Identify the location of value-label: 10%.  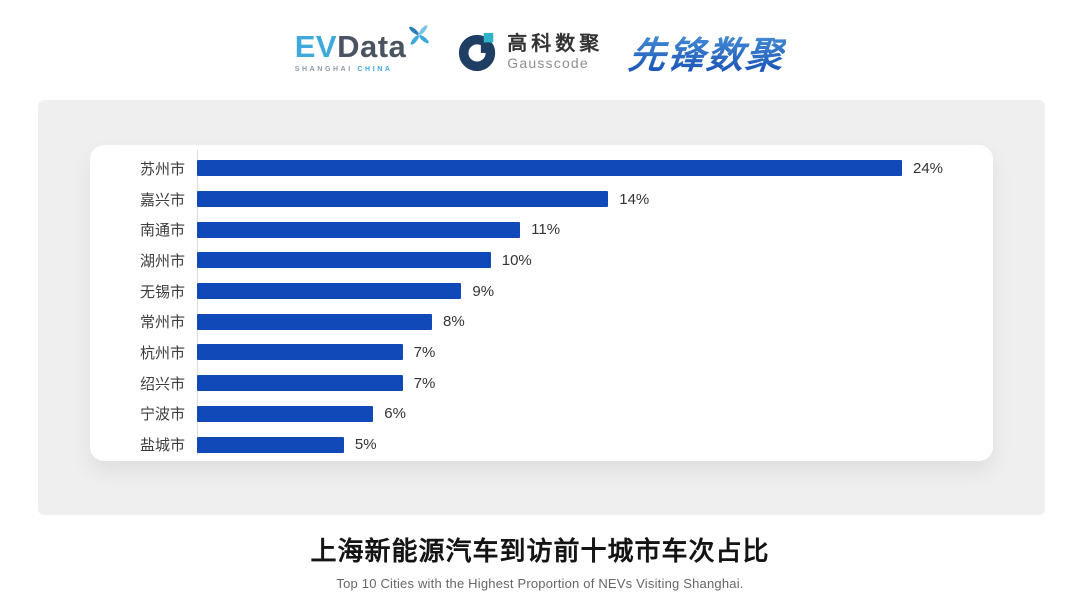
(516, 260).